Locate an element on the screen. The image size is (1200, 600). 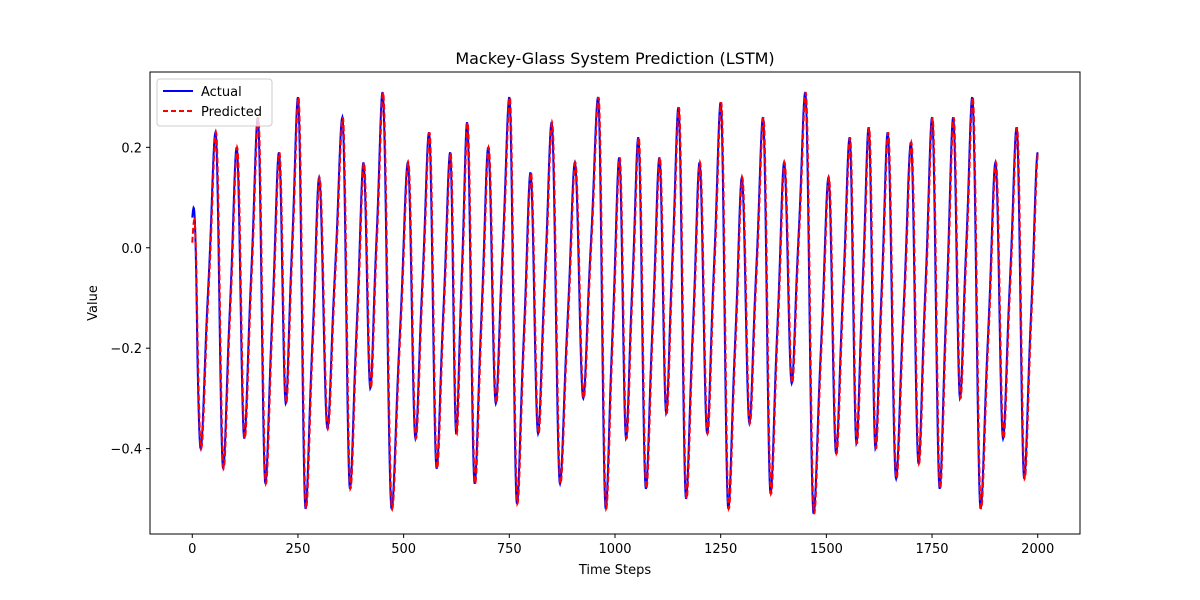
y-axis-ticks: 0.2 0.0 −0.2 −0.4 is located at coordinates (130, 299).